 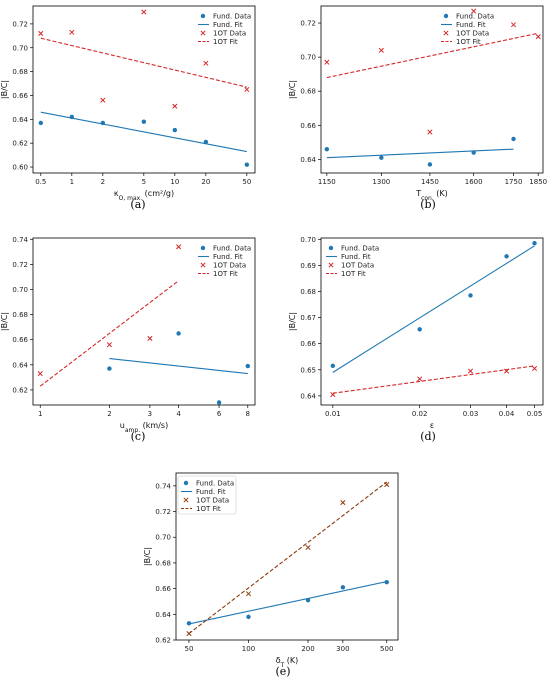 I want to click on x-tick-label: 1850, so click(x=538, y=182).